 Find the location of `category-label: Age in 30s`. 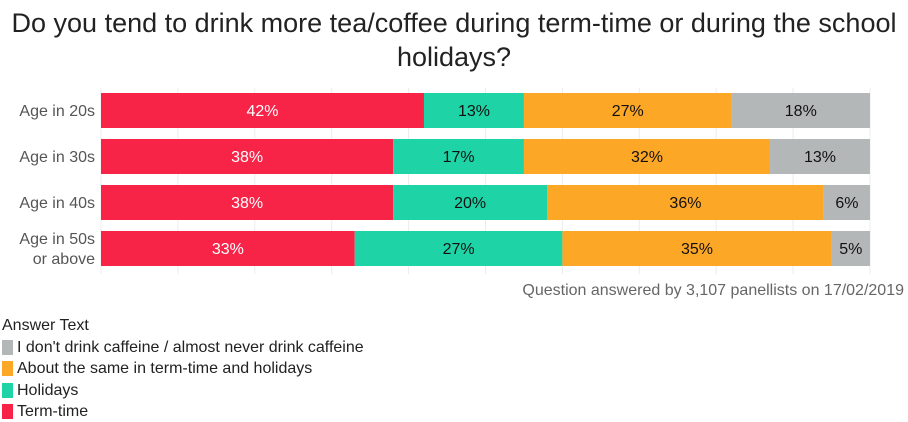

category-label: Age in 30s is located at coordinates (57, 157).